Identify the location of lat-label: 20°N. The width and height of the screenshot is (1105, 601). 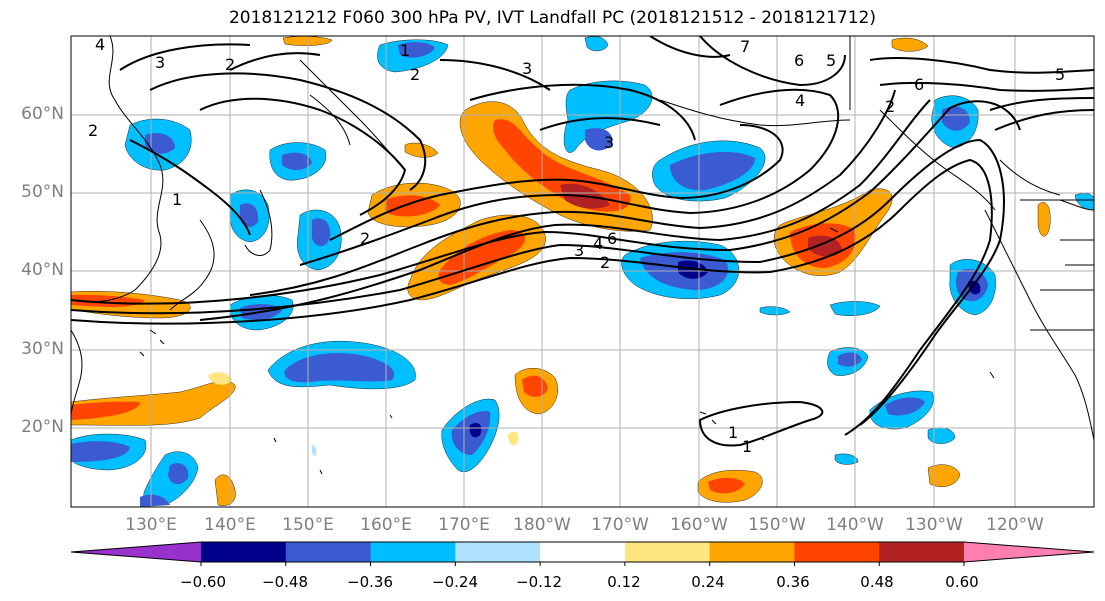
(42, 427).